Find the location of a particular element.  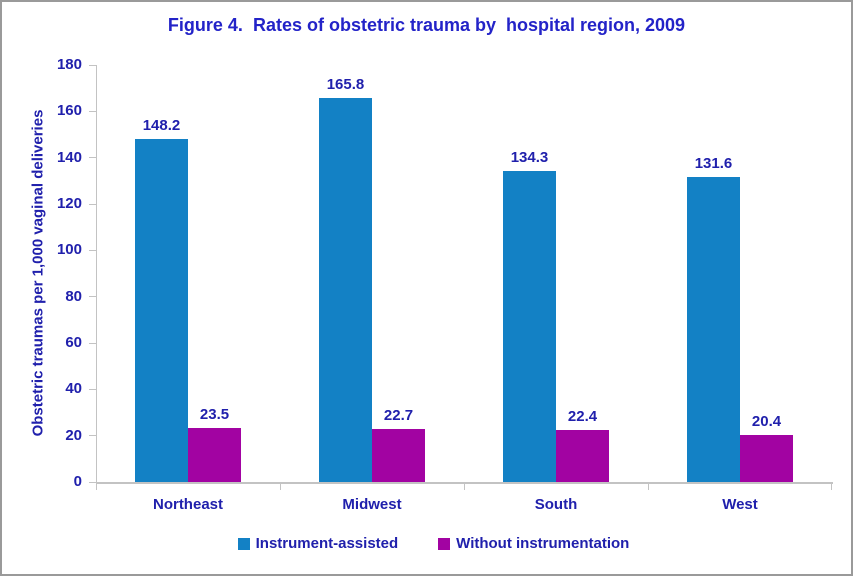

legend-label: Without instrumentation is located at coordinates (543, 543).